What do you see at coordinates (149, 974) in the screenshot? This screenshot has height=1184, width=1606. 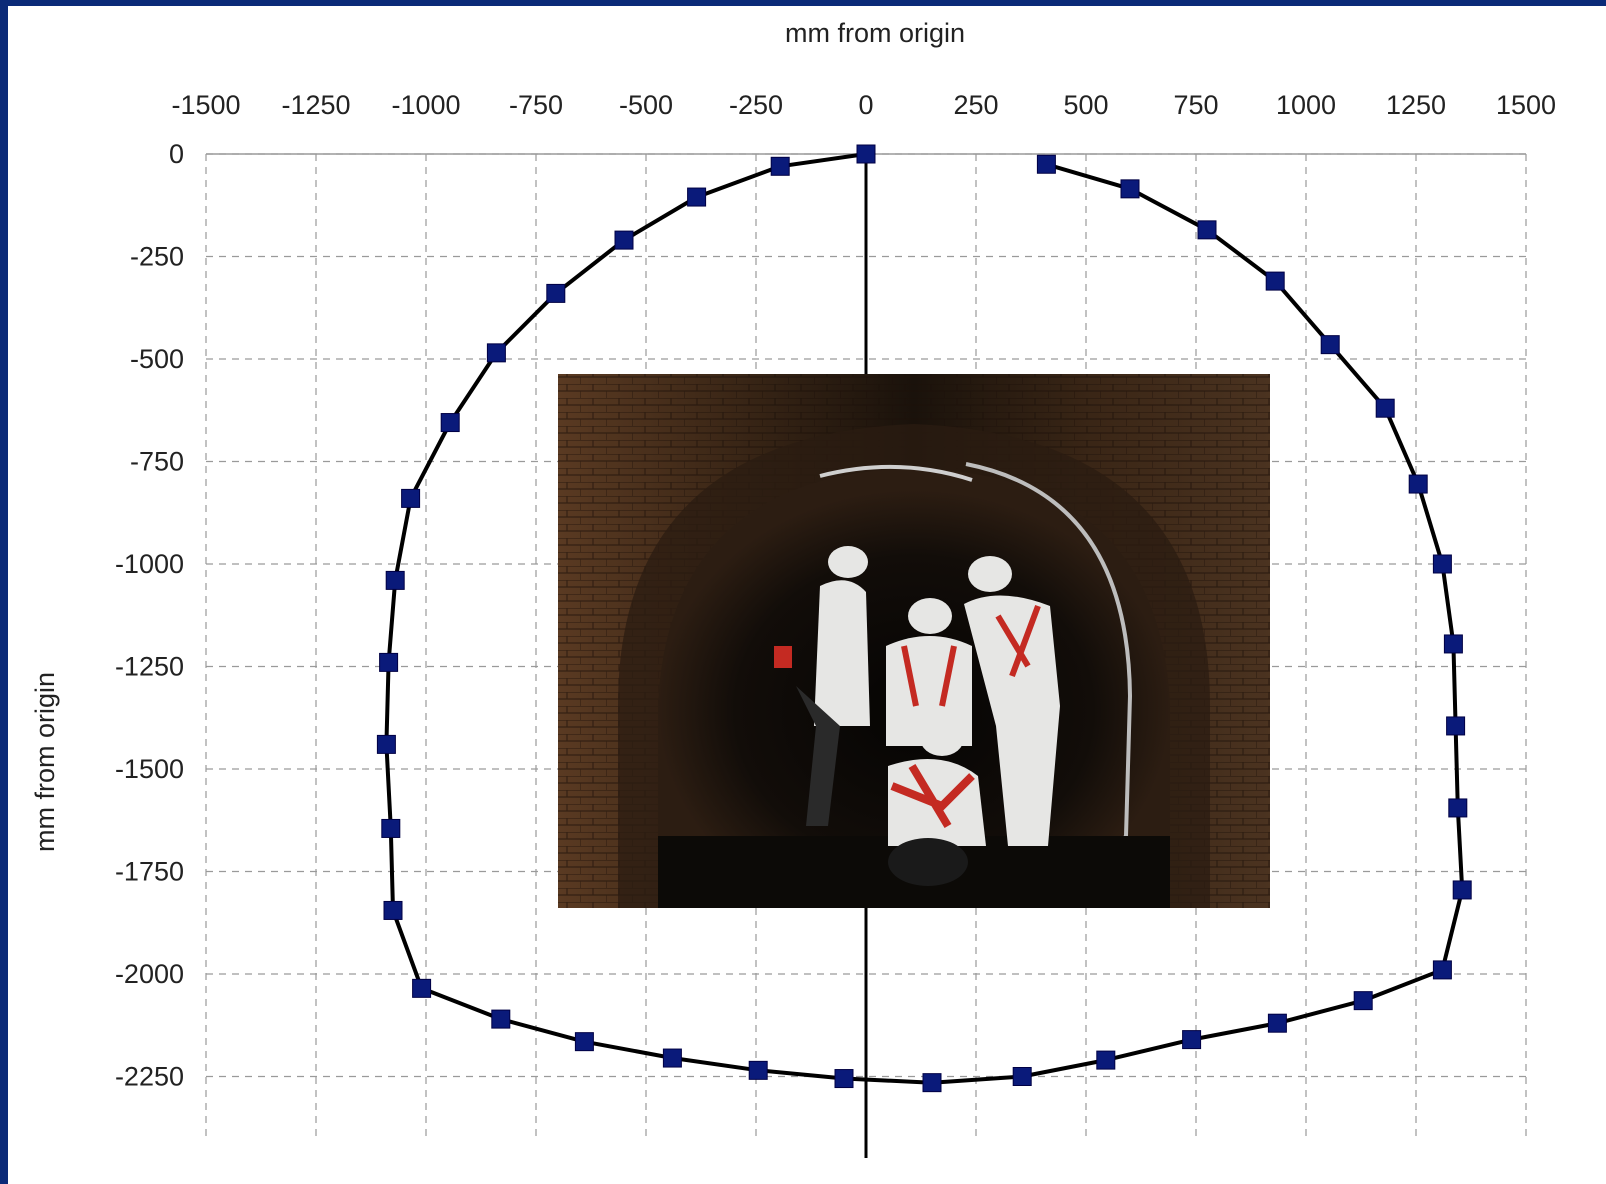 I see `y-tick-label: -2000` at bounding box center [149, 974].